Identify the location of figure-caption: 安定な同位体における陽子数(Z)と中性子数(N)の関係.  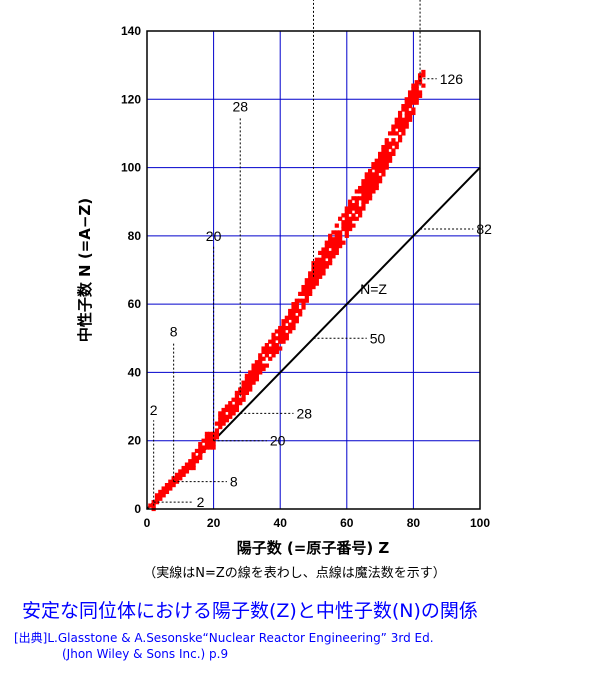
(250, 611).